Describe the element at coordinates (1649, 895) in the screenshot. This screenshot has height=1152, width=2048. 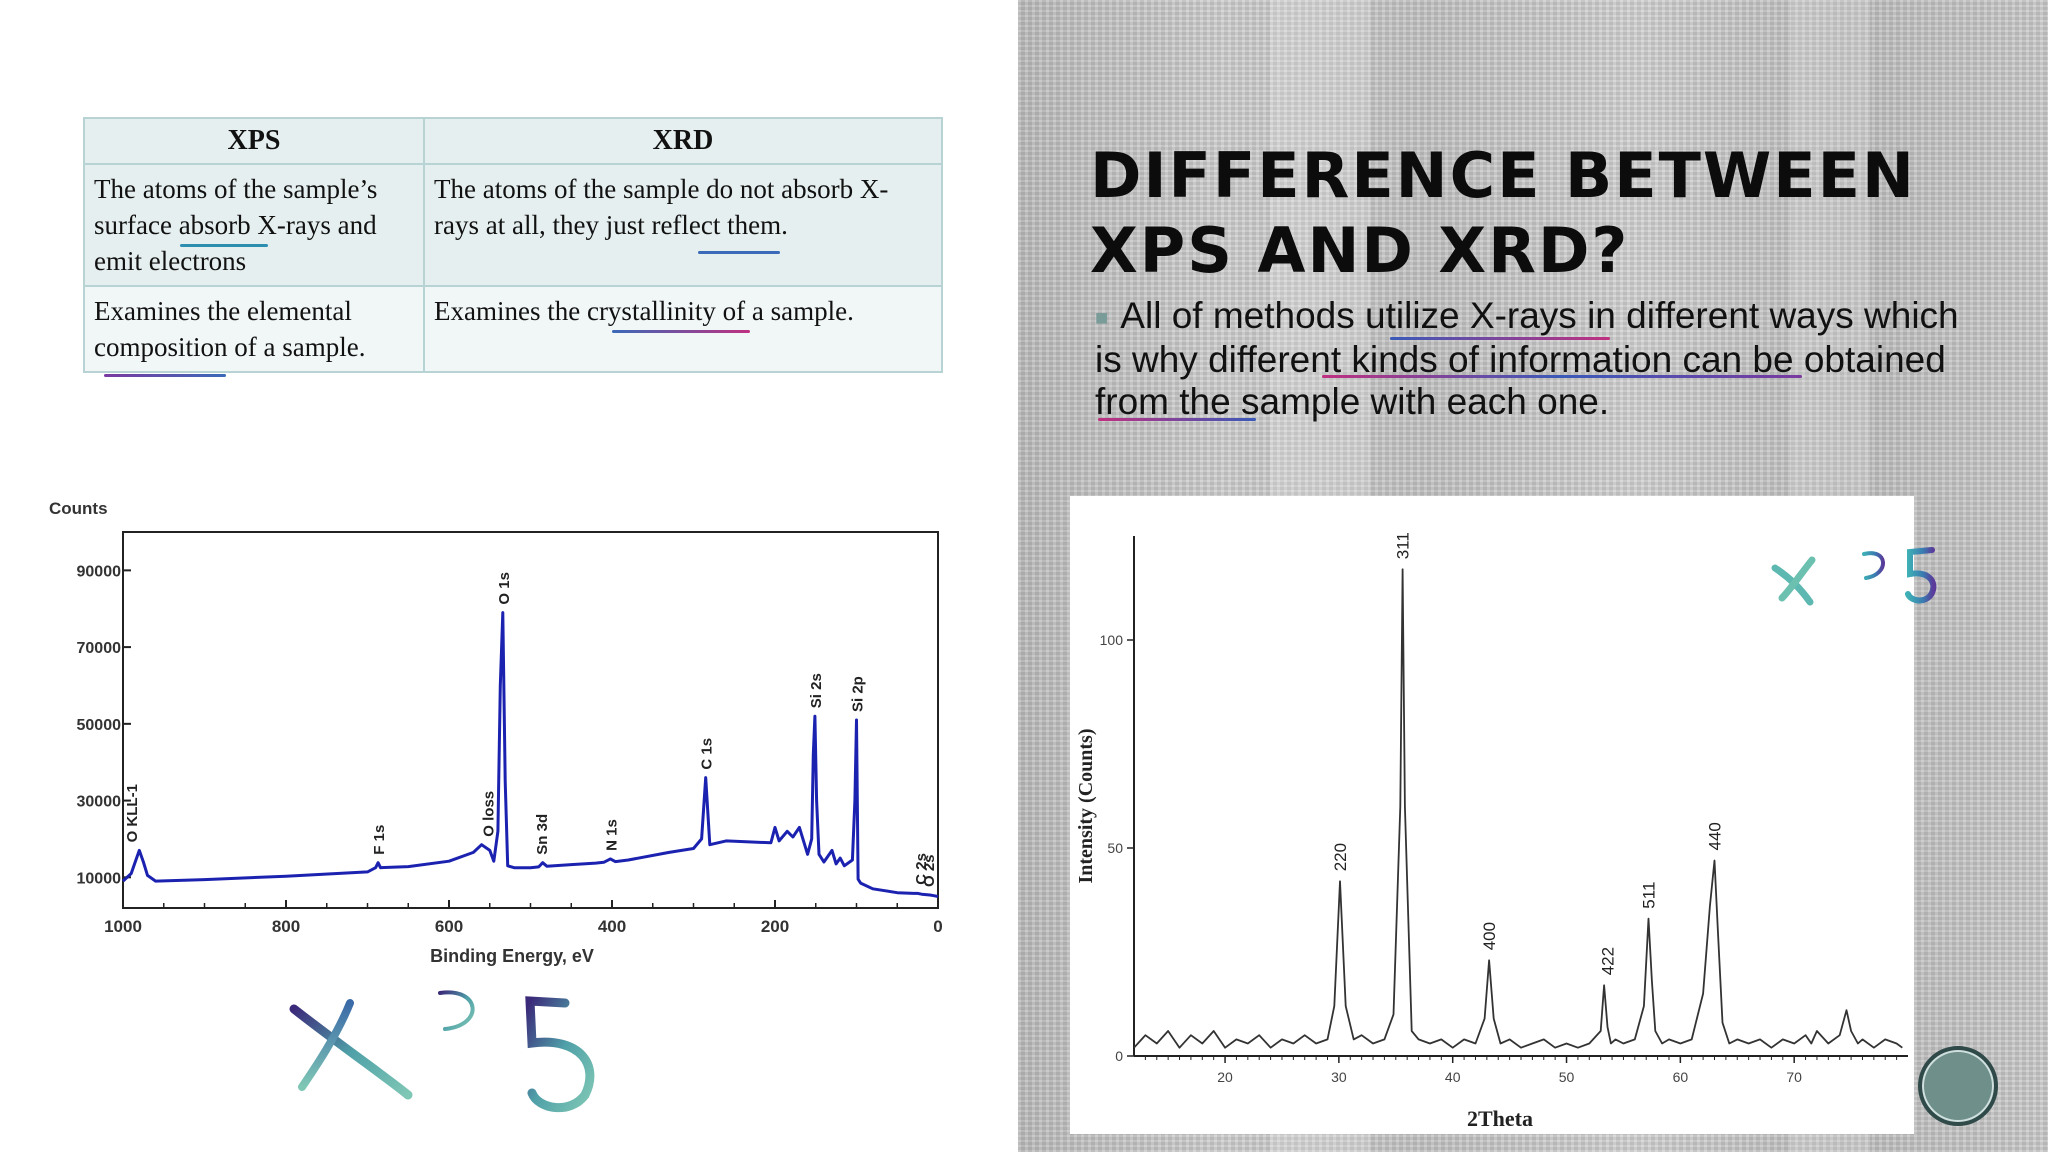
I see `peak-label: 511` at that location.